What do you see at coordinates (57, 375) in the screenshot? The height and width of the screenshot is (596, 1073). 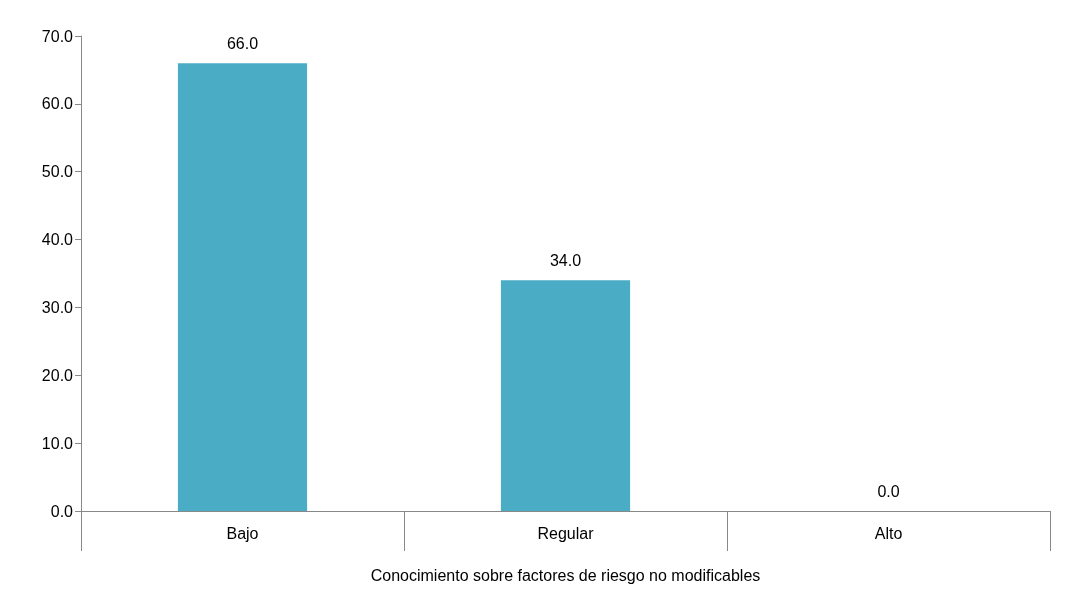 I see `y-tick-label: 20.0` at bounding box center [57, 375].